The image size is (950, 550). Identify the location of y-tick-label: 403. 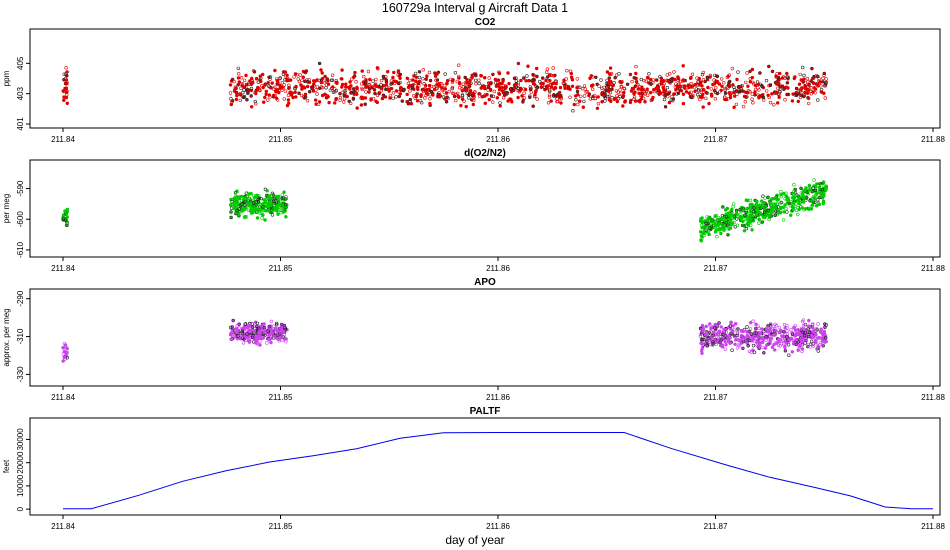
(20, 93).